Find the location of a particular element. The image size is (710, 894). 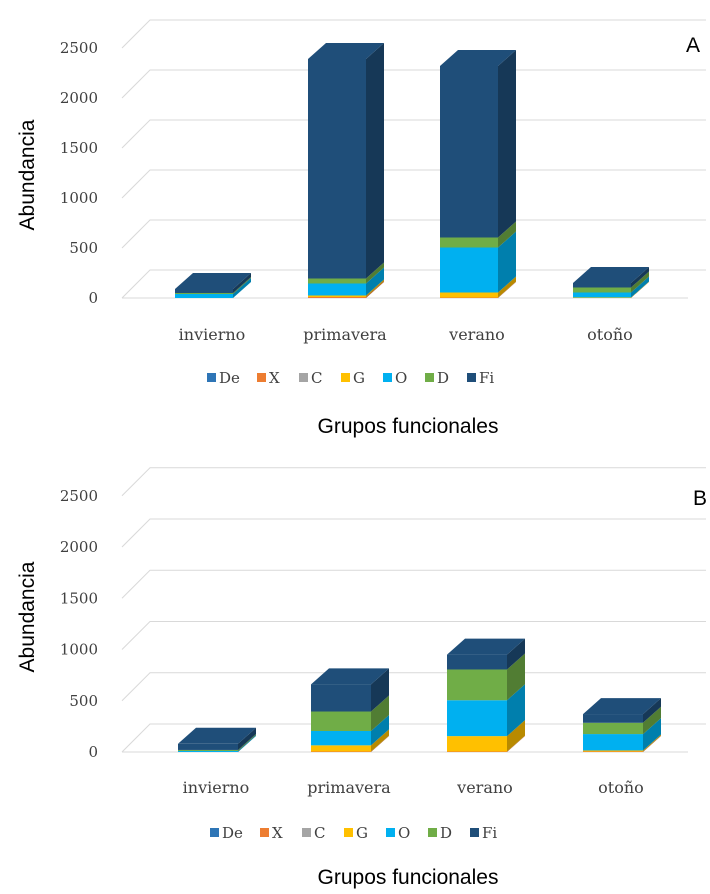

bar-stack-otoño is located at coordinates (622, 725).